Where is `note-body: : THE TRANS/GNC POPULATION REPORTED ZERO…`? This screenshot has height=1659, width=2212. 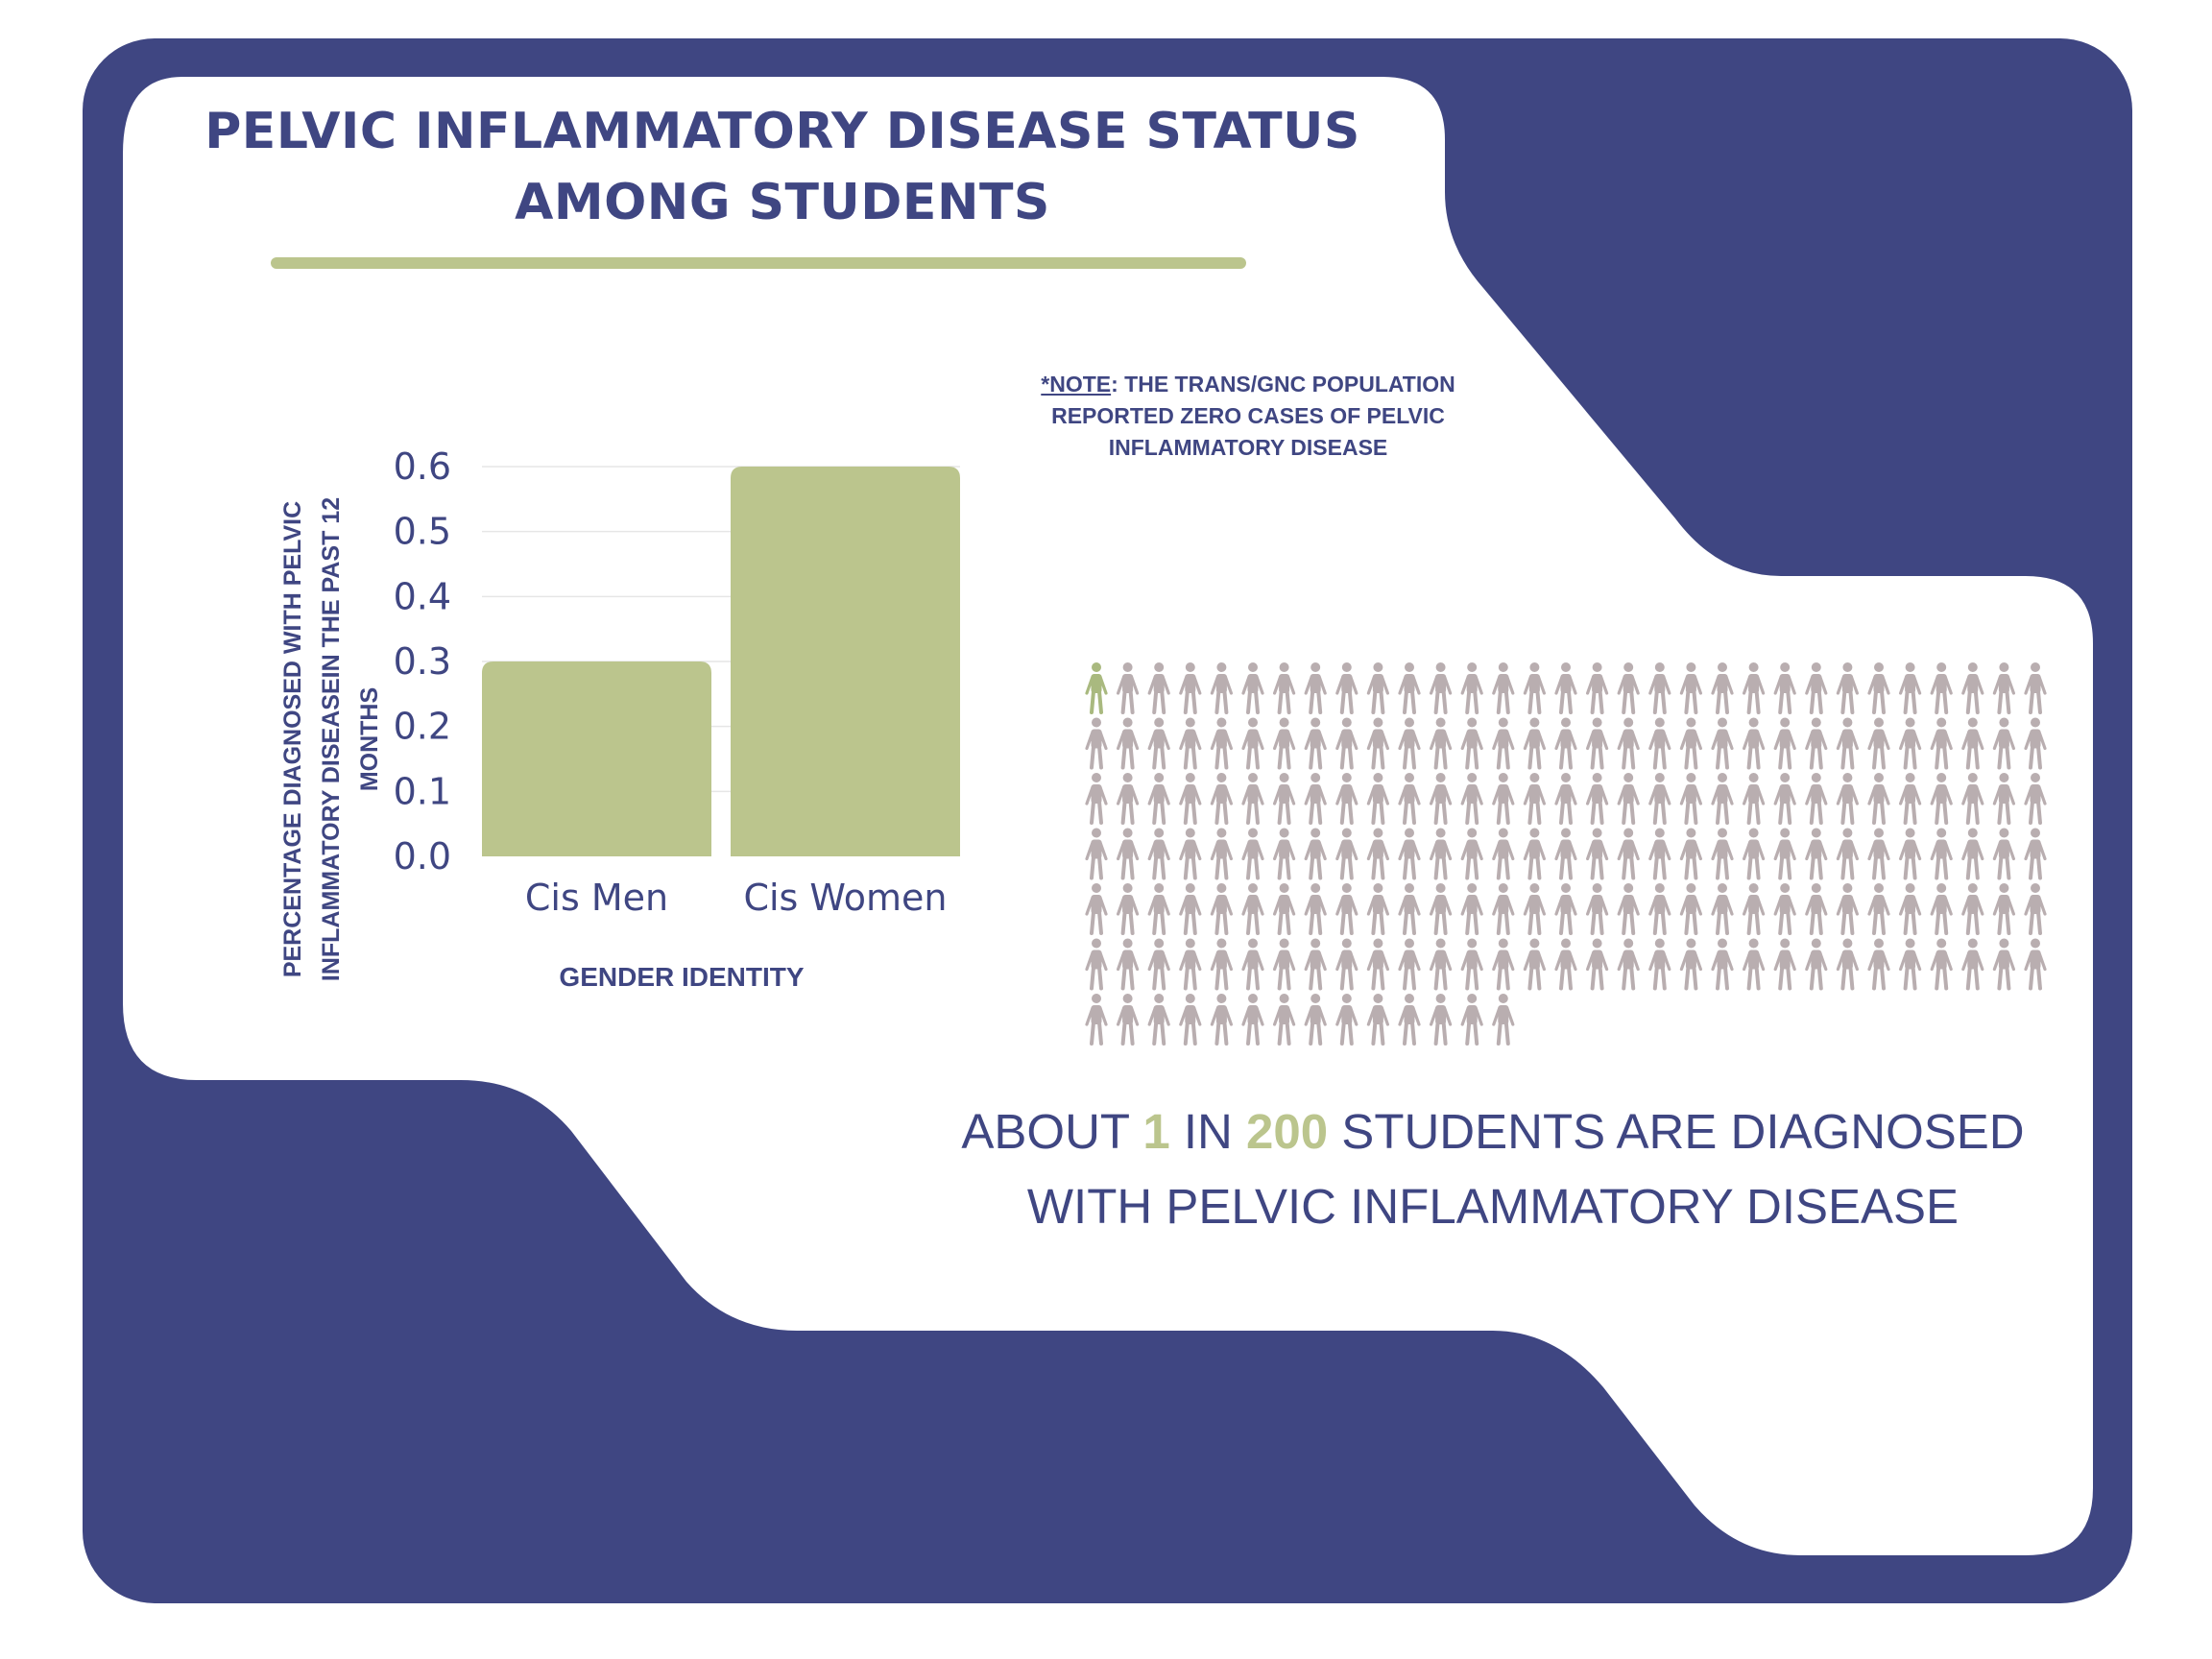 note-body: : THE TRANS/GNC POPULATION REPORTED ZERO… is located at coordinates (1253, 416).